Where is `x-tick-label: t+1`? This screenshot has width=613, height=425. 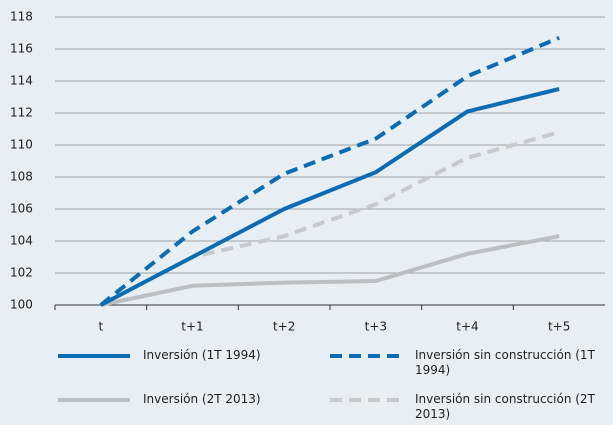 x-tick-label: t+1 is located at coordinates (192, 327).